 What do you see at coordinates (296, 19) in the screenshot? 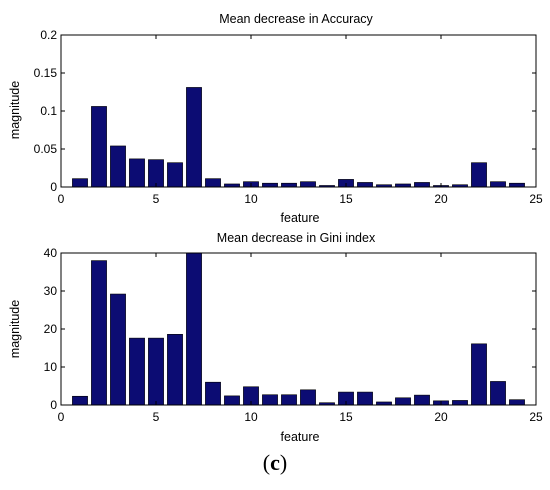
I see `chart-title: Mean decrease in Accuracy` at bounding box center [296, 19].